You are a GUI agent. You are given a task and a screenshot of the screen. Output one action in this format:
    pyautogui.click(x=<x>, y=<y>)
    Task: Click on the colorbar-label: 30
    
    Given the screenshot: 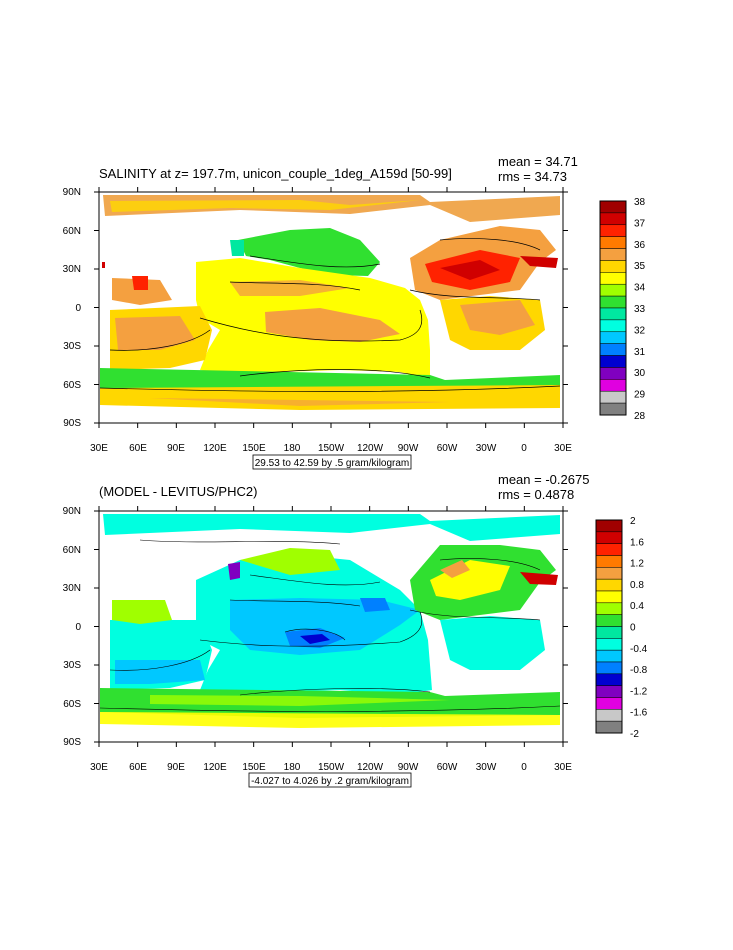 What is the action you would take?
    pyautogui.click(x=640, y=373)
    